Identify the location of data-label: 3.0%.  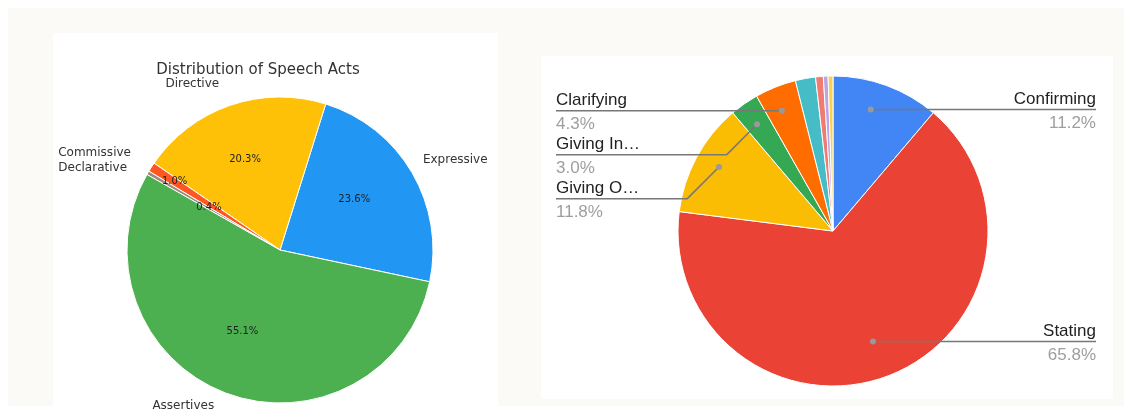
(575, 167).